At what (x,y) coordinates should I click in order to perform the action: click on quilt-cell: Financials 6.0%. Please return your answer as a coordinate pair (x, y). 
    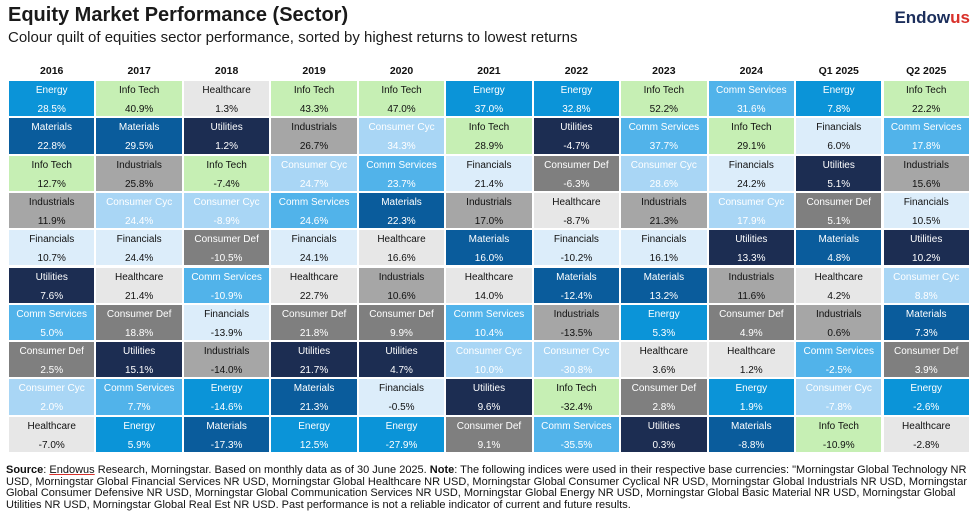
    Looking at the image, I should click on (839, 136).